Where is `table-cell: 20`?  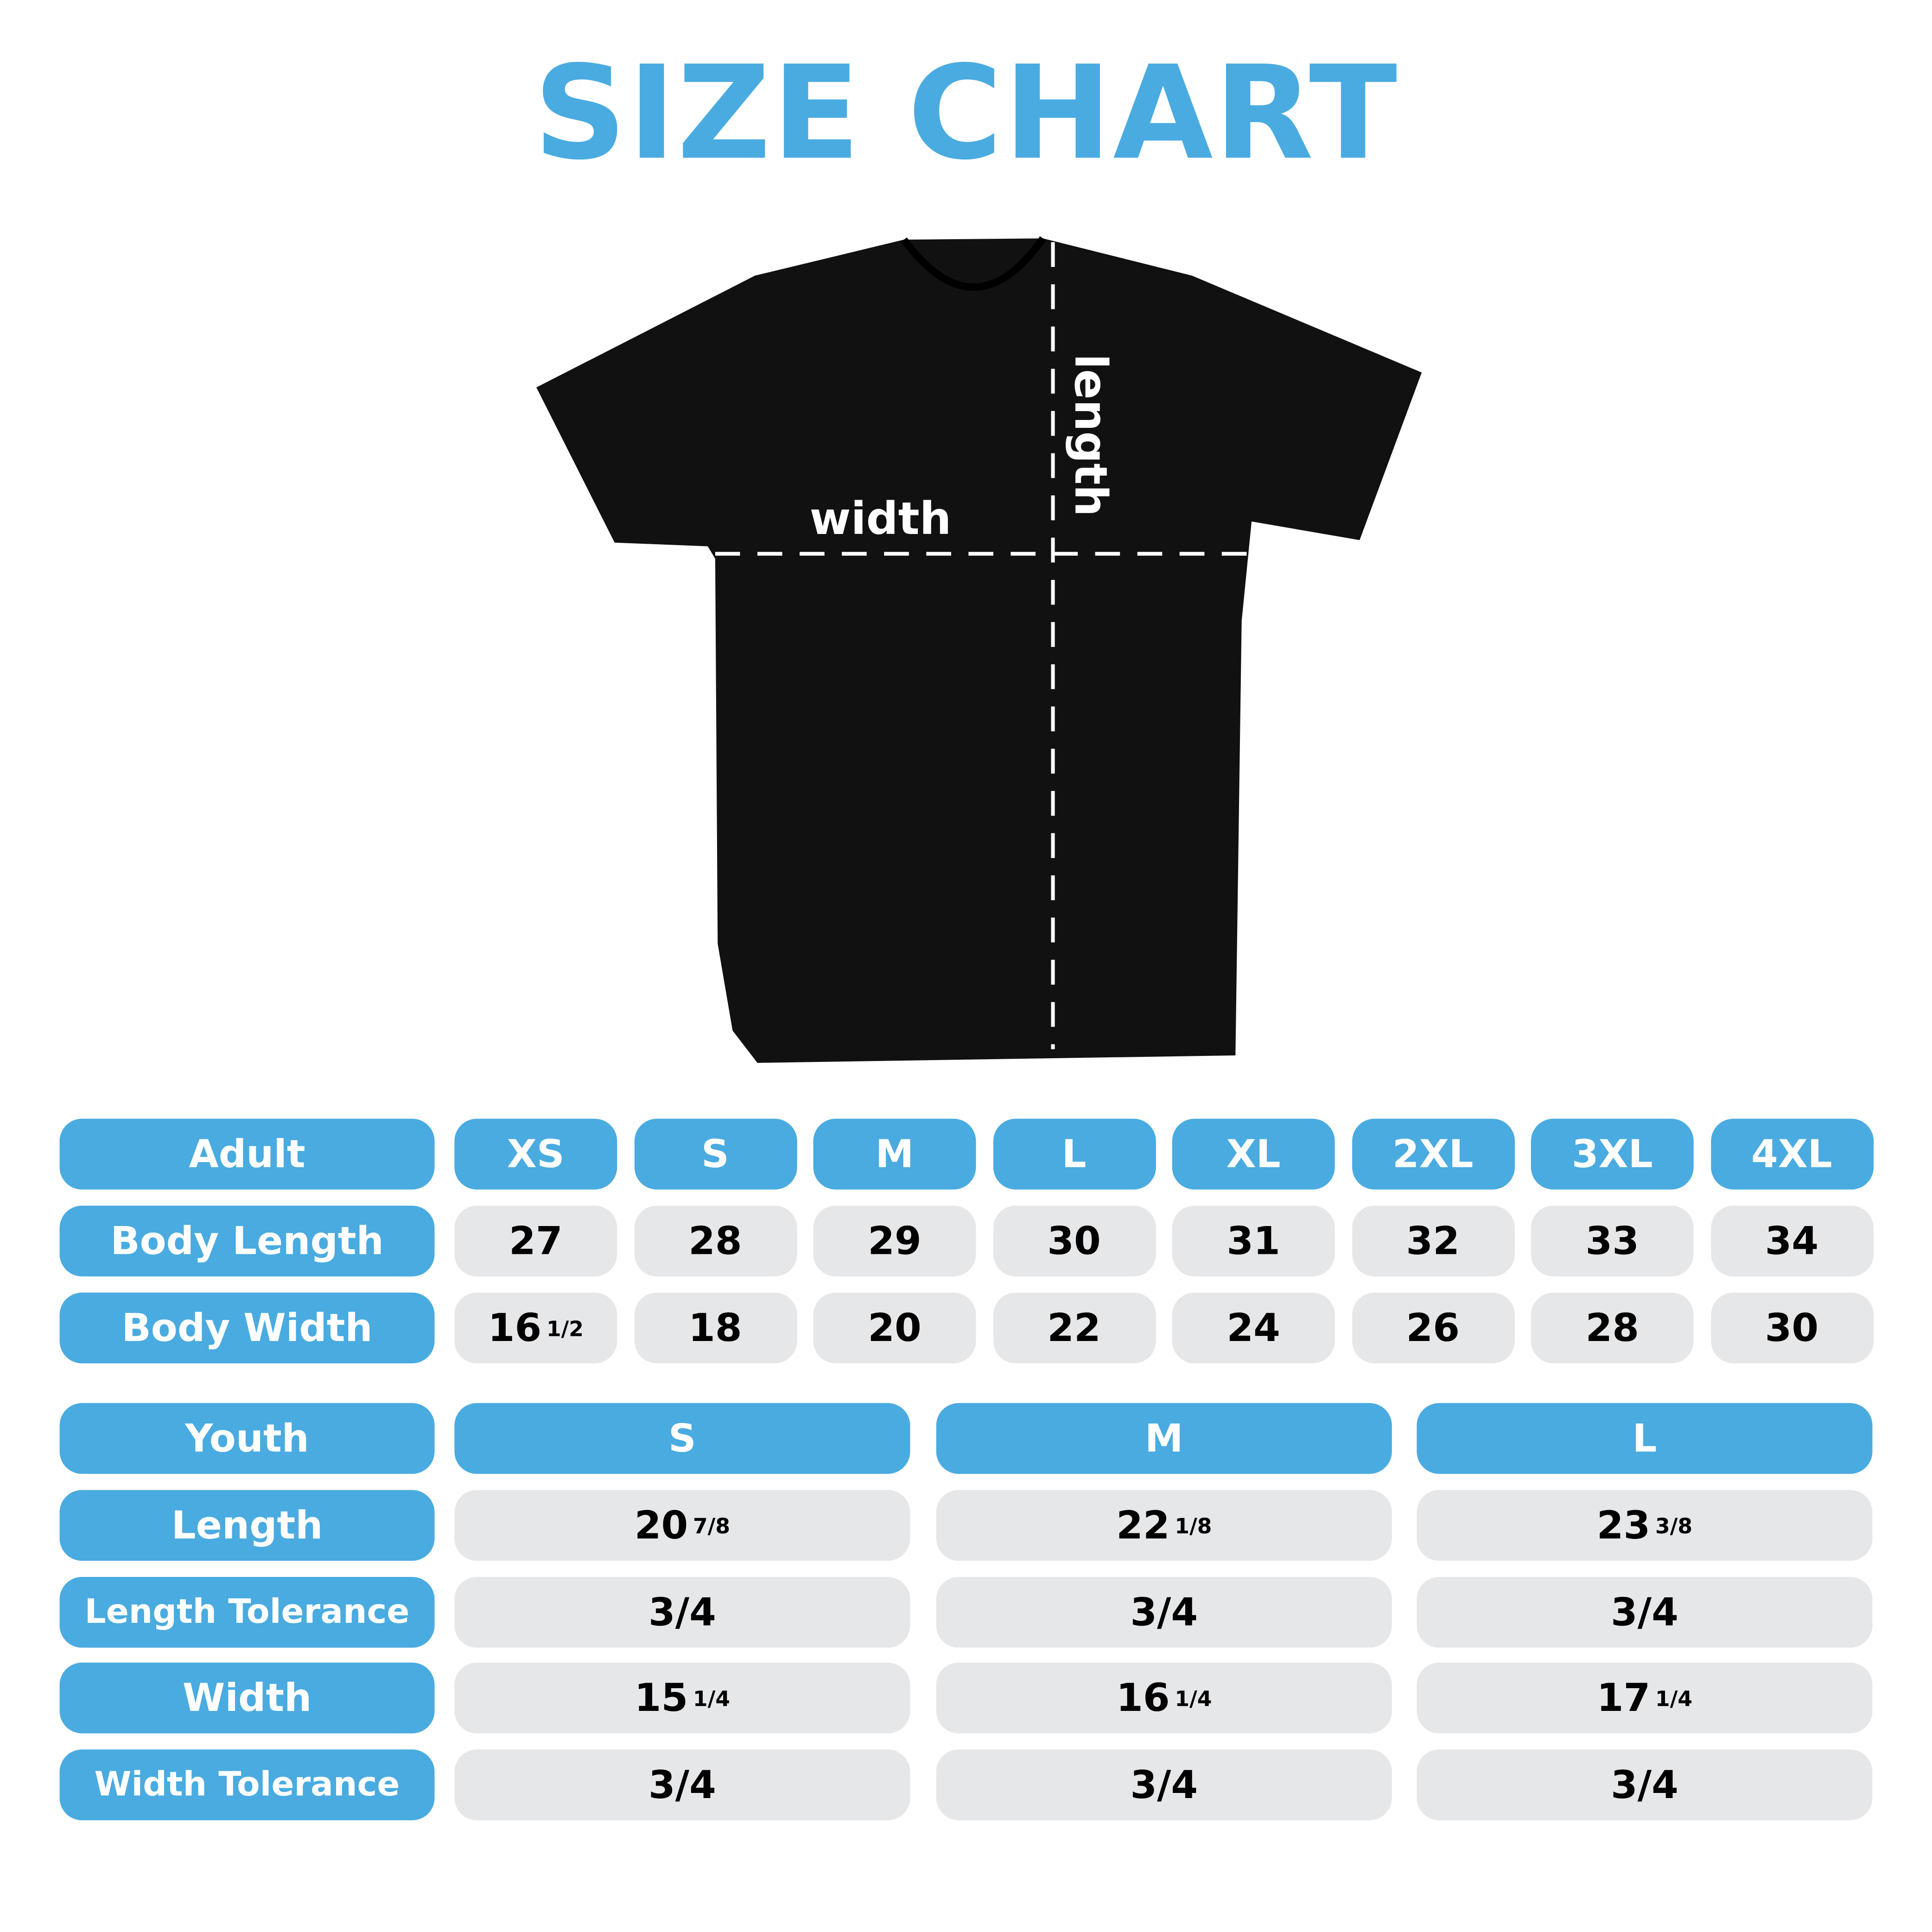 table-cell: 20 is located at coordinates (894, 1328).